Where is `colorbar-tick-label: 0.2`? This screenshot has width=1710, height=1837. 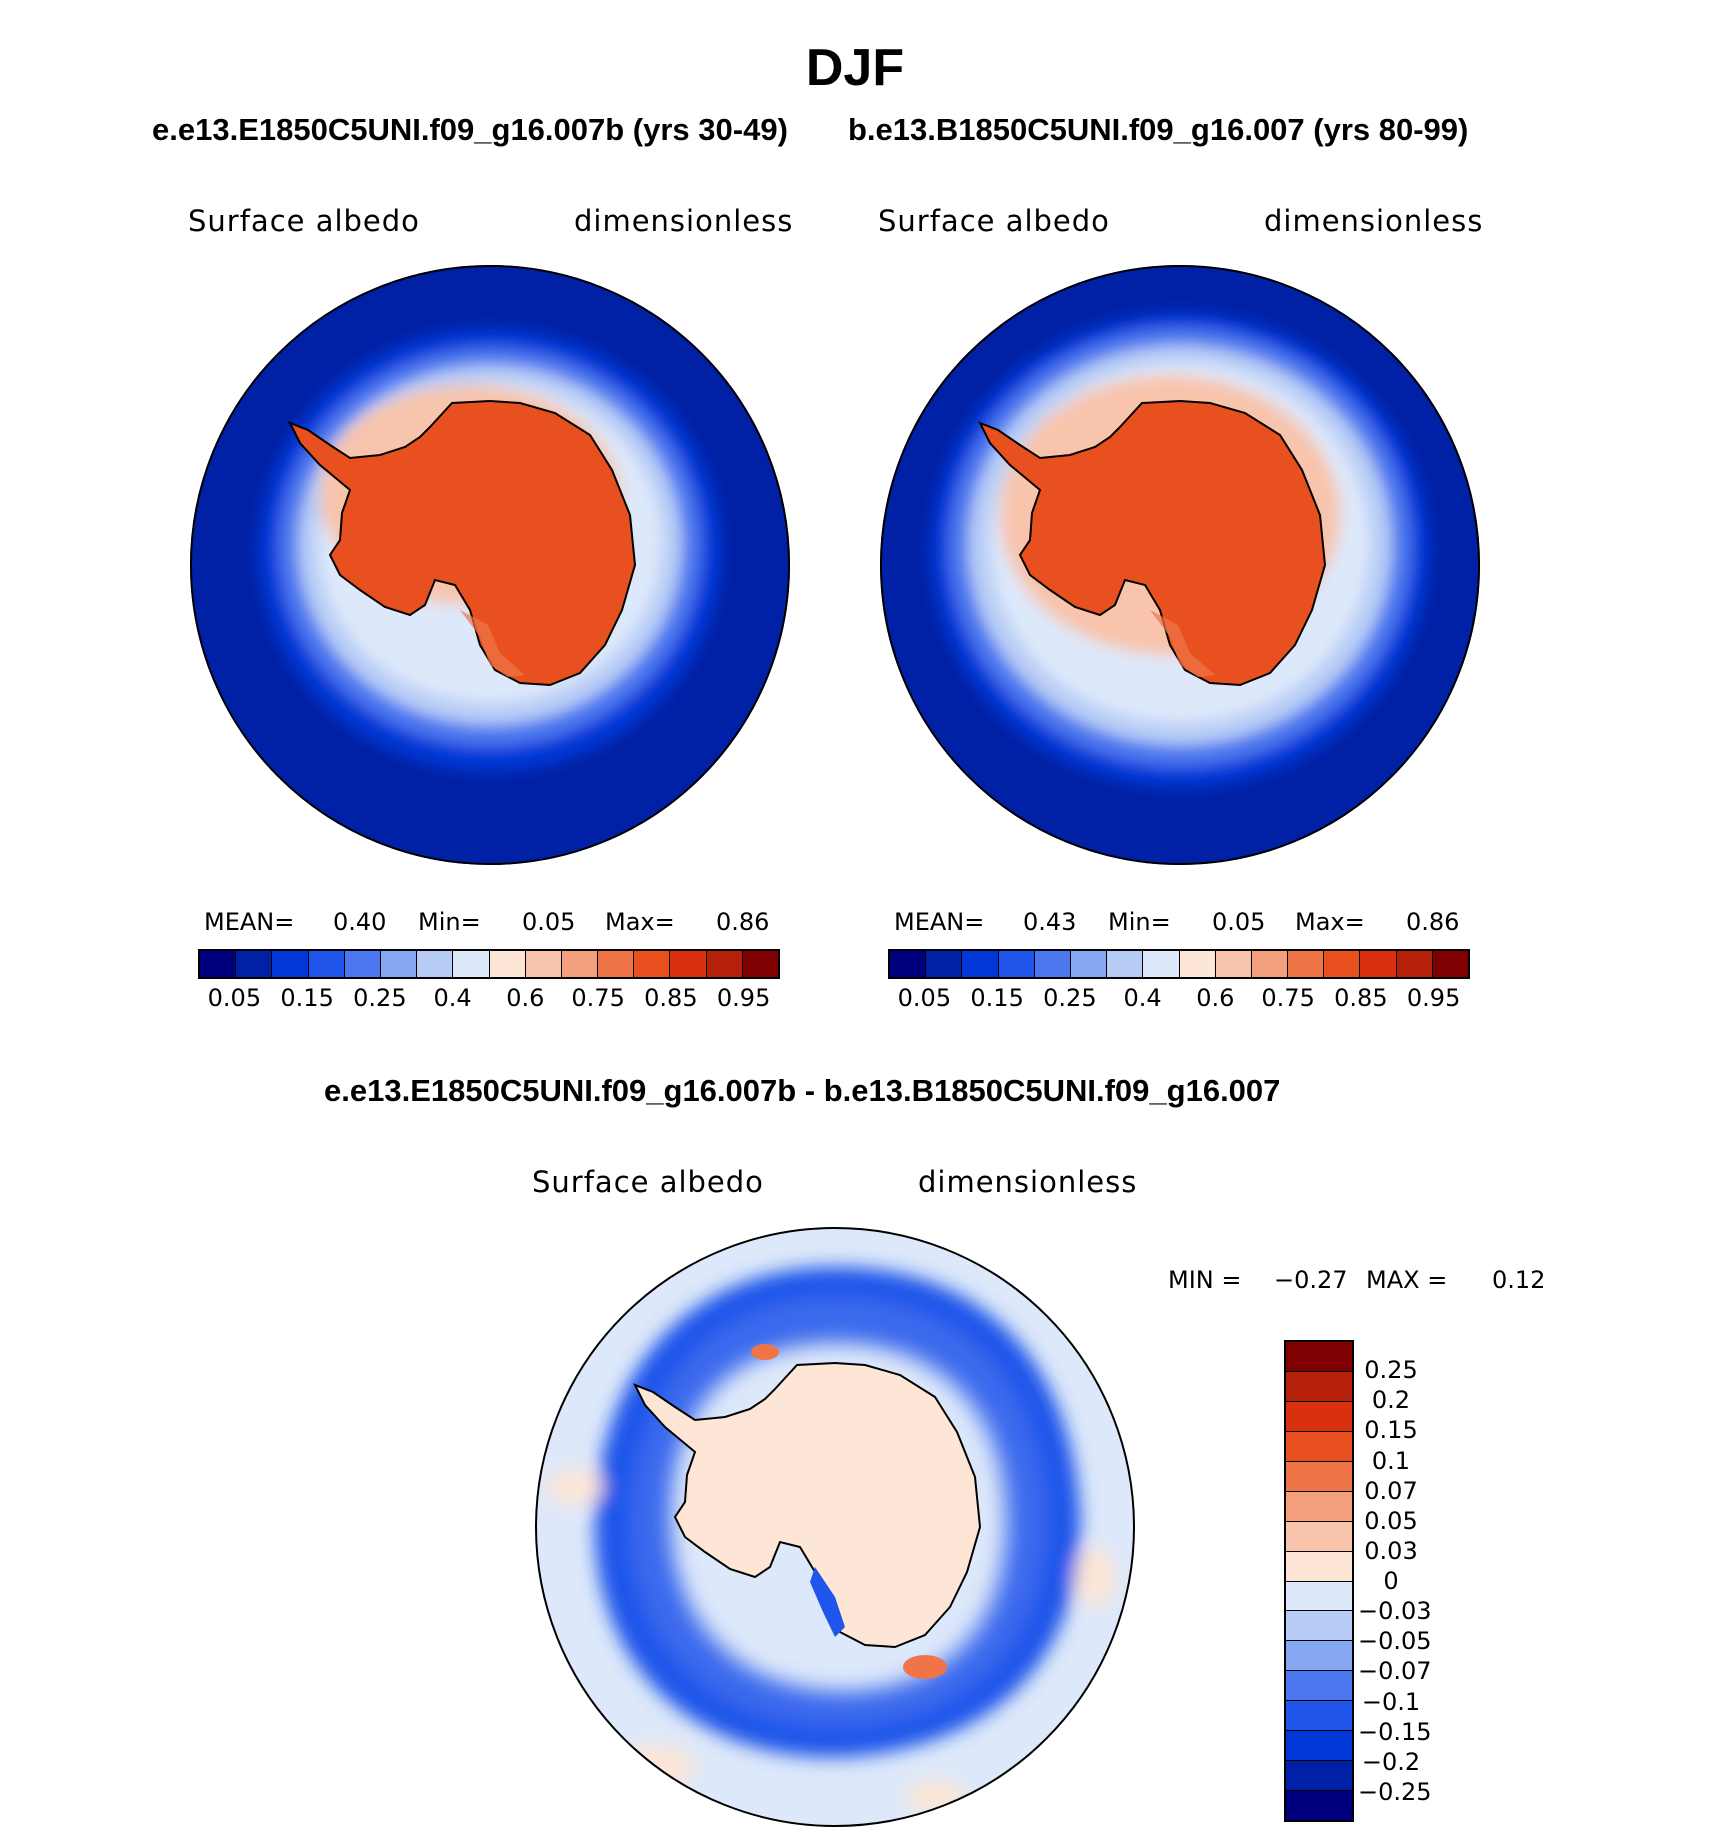
colorbar-tick-label: 0.2 is located at coordinates (1391, 1400).